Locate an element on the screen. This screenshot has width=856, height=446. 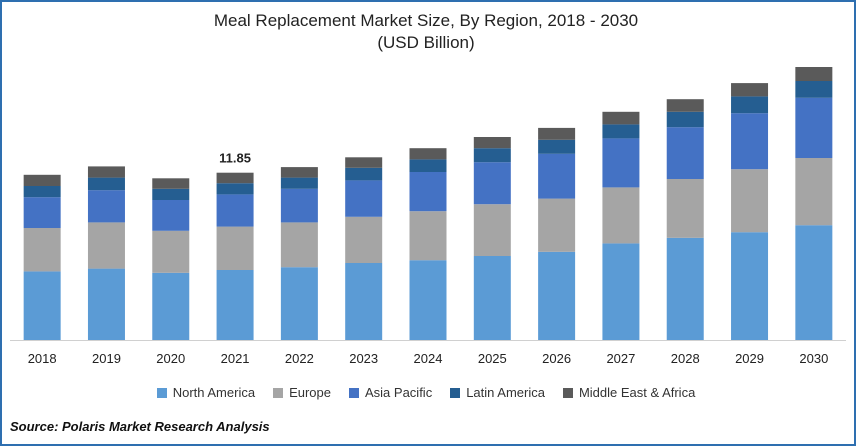
bar-segment-north-america-2023 is located at coordinates (364, 301).